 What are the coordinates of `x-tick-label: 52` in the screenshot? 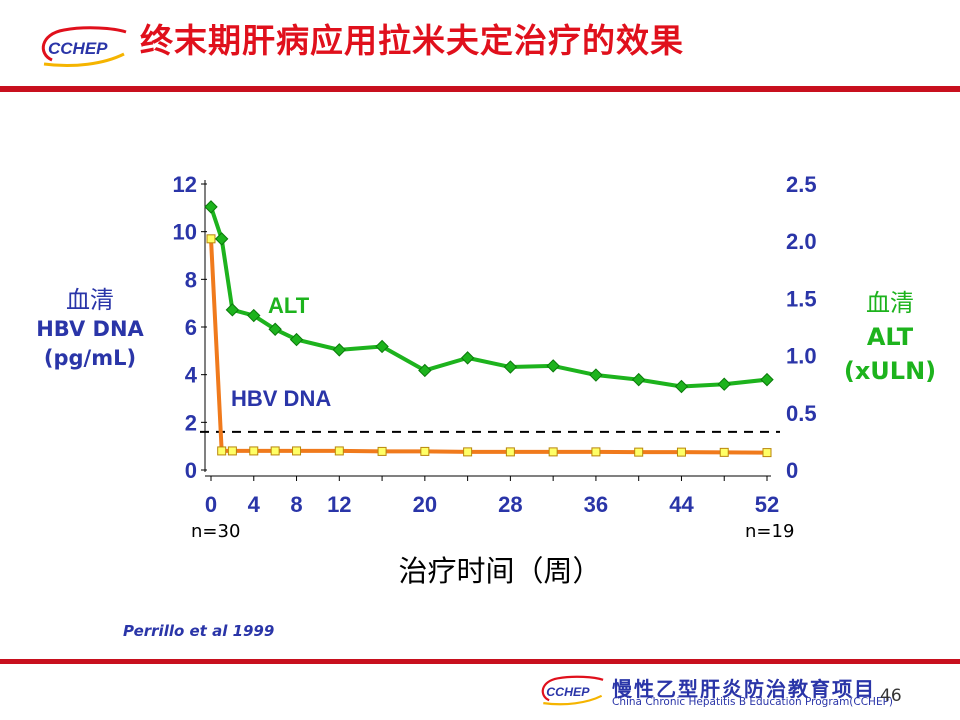 It's located at (767, 504).